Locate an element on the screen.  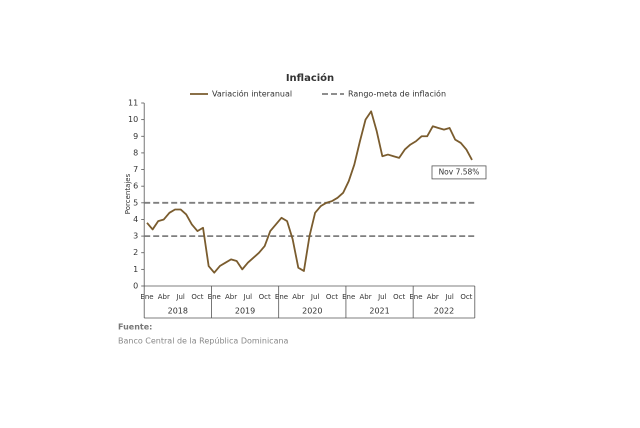
source-label: Fuente: is located at coordinates (135, 327).